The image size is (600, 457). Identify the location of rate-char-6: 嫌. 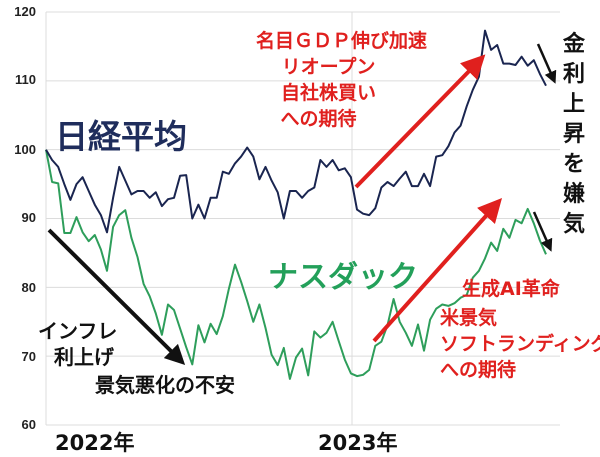
(573, 194).